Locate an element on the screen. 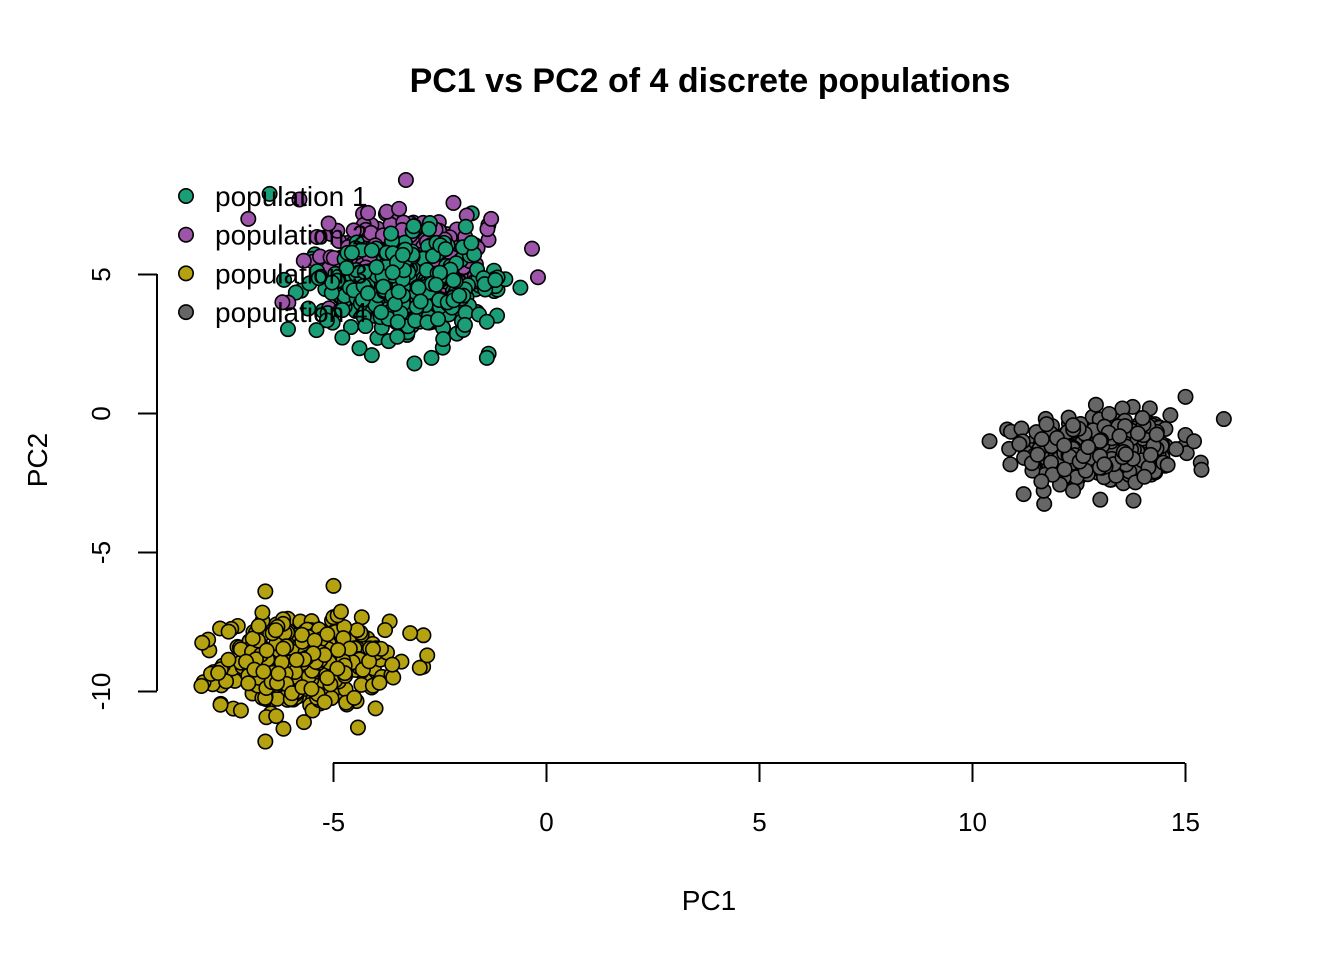 This screenshot has width=1344, height=960. y-tick-label: -10 is located at coordinates (101, 692).